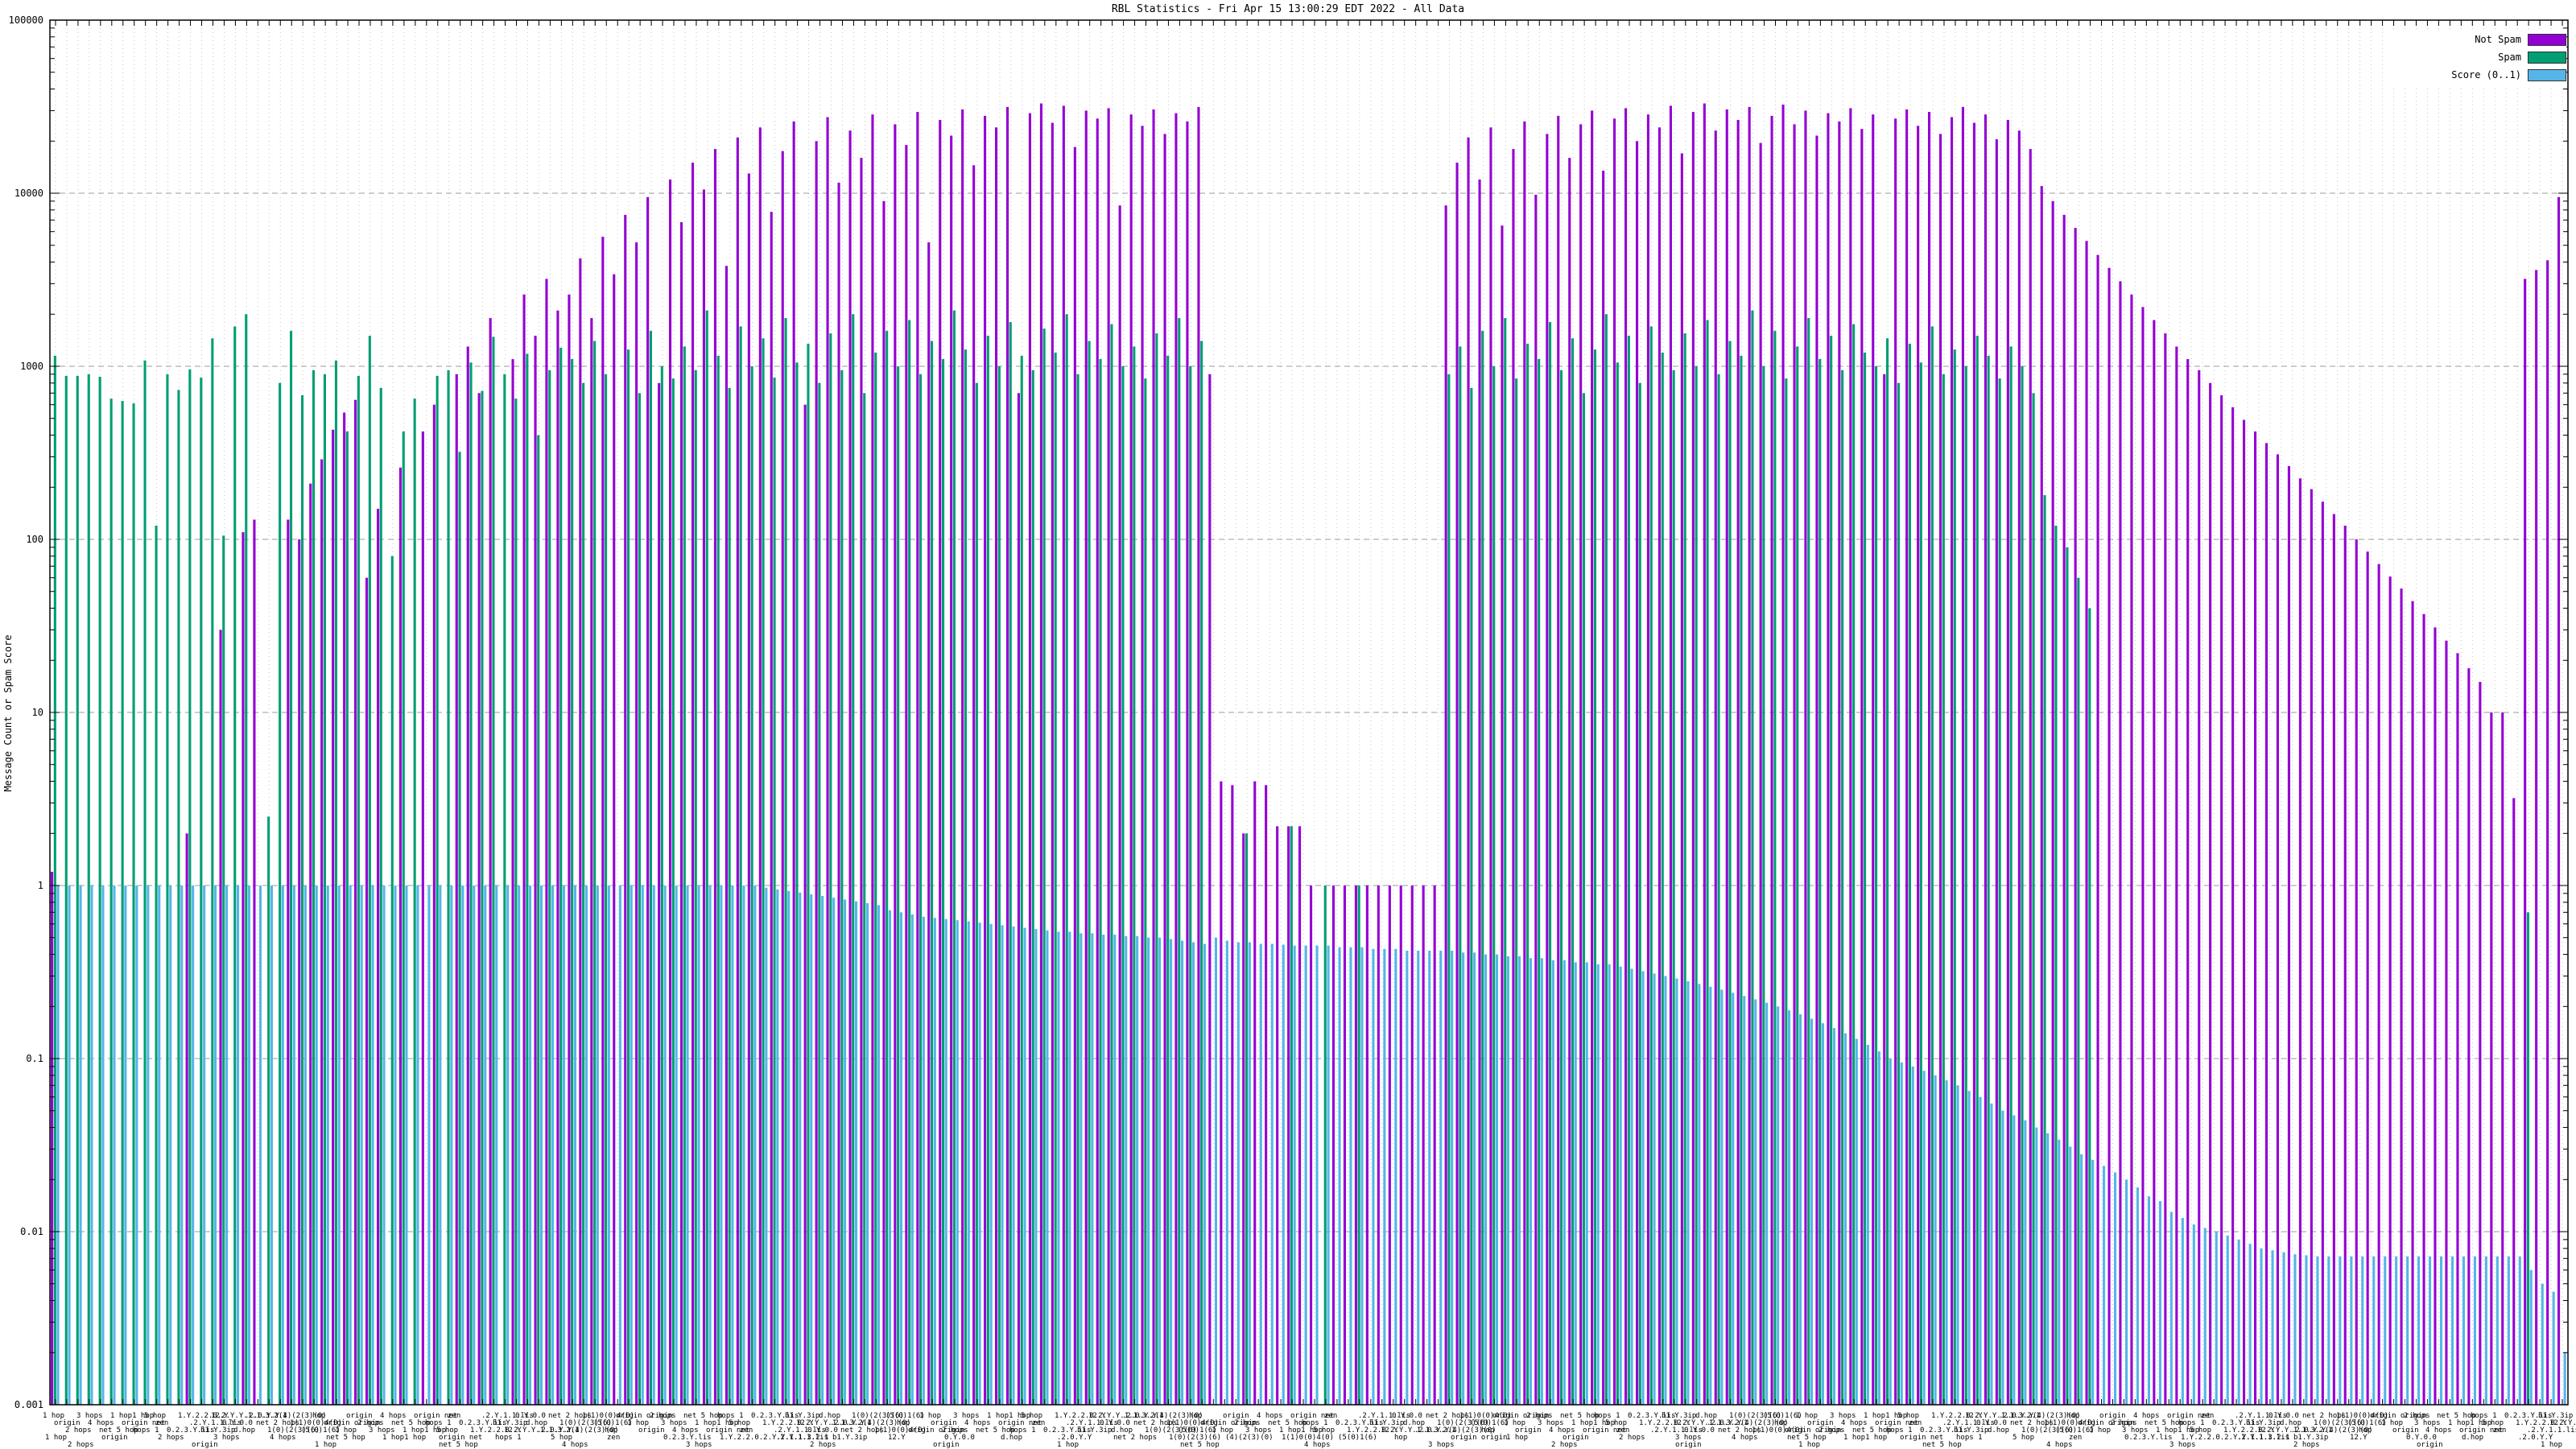  What do you see at coordinates (34, 539) in the screenshot?
I see `y-tick-label: 100` at bounding box center [34, 539].